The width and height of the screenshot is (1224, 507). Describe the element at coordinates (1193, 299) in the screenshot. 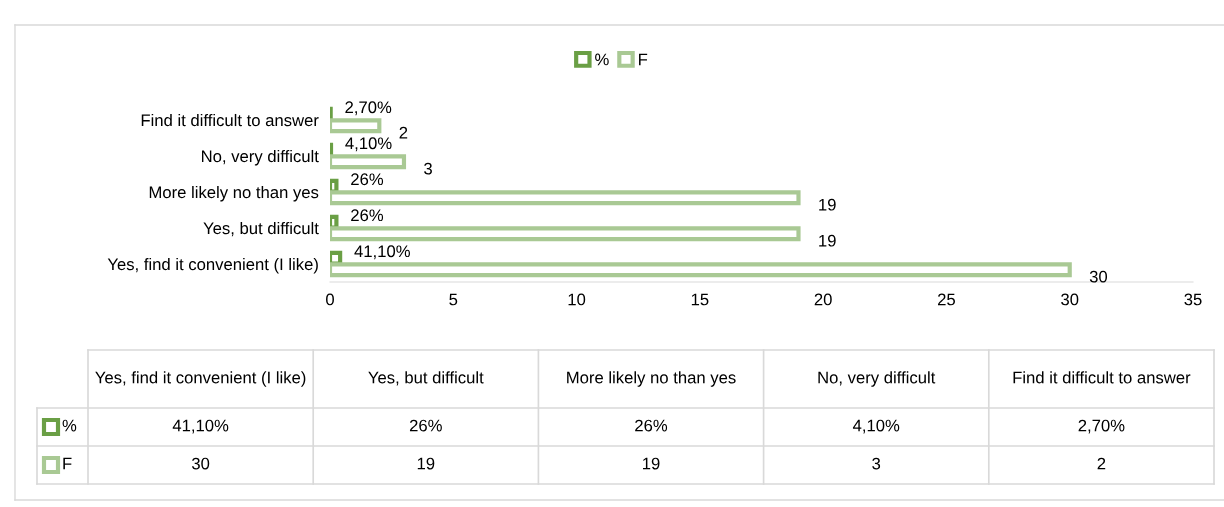

I see `x-tick-label: 35` at that location.